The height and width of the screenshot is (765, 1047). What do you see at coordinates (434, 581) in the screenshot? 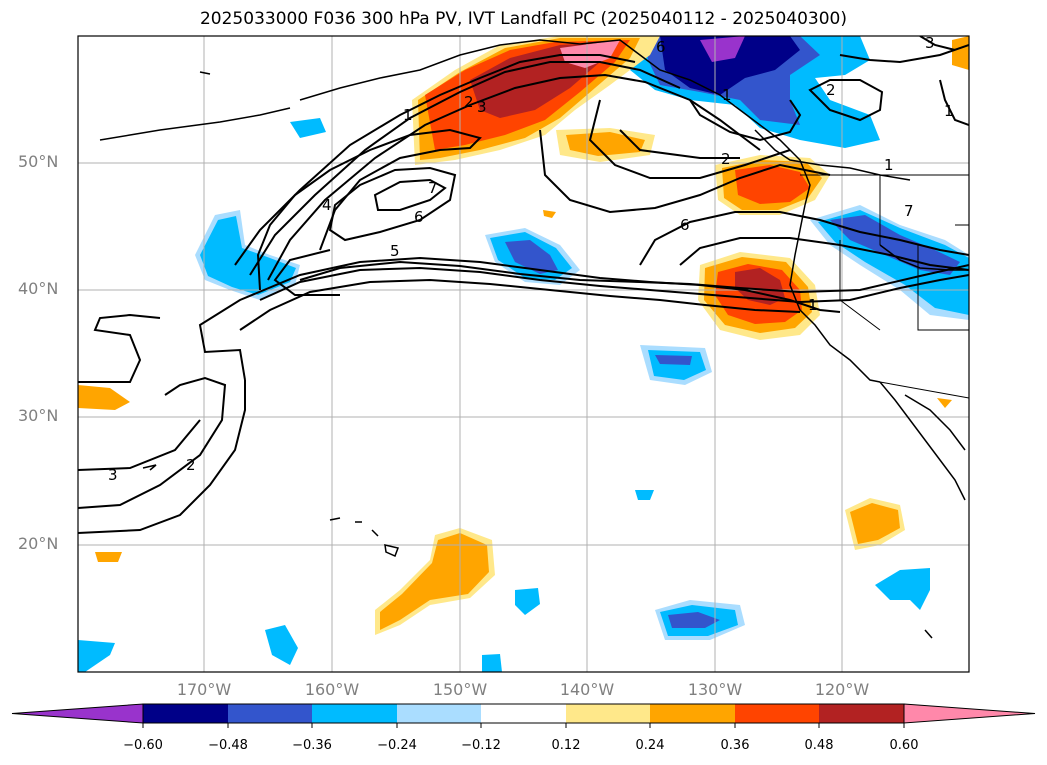
I see `anomaly-positive-patch-3b` at bounding box center [434, 581].